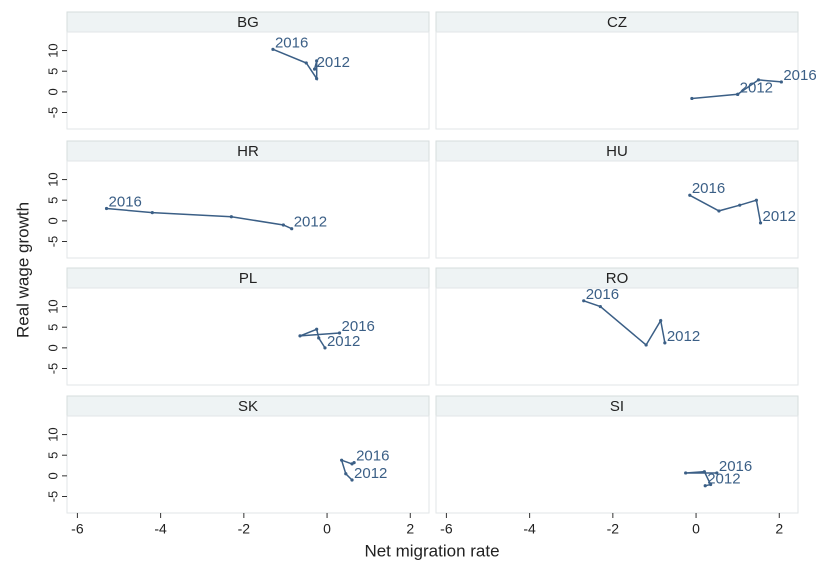  What do you see at coordinates (22, 270) in the screenshot?
I see `y-axis-label: Real wage growth` at bounding box center [22, 270].